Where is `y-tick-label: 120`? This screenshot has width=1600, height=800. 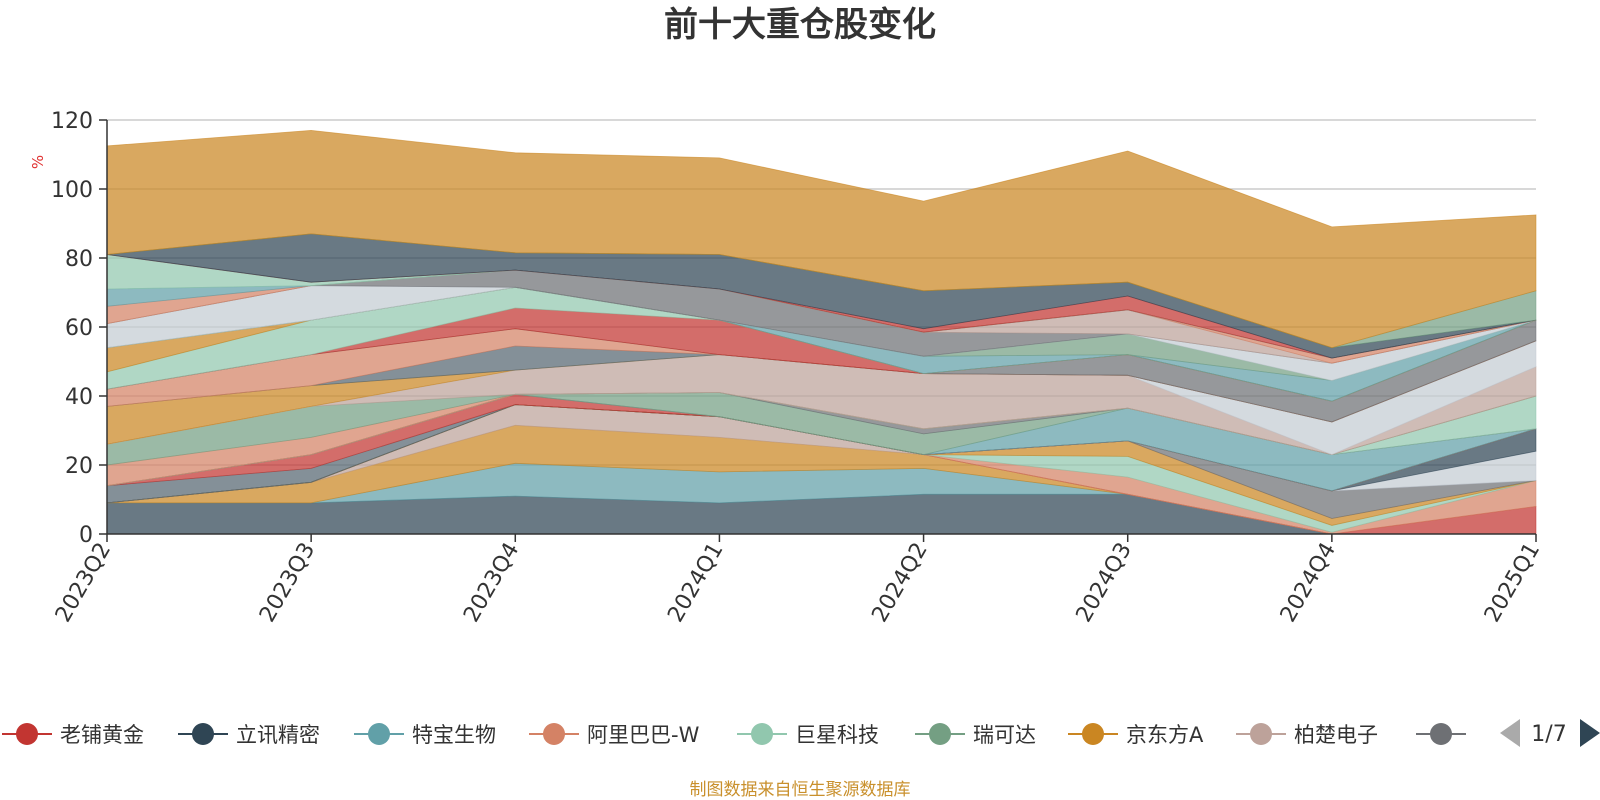
y-tick-label: 120 is located at coordinates (72, 121).